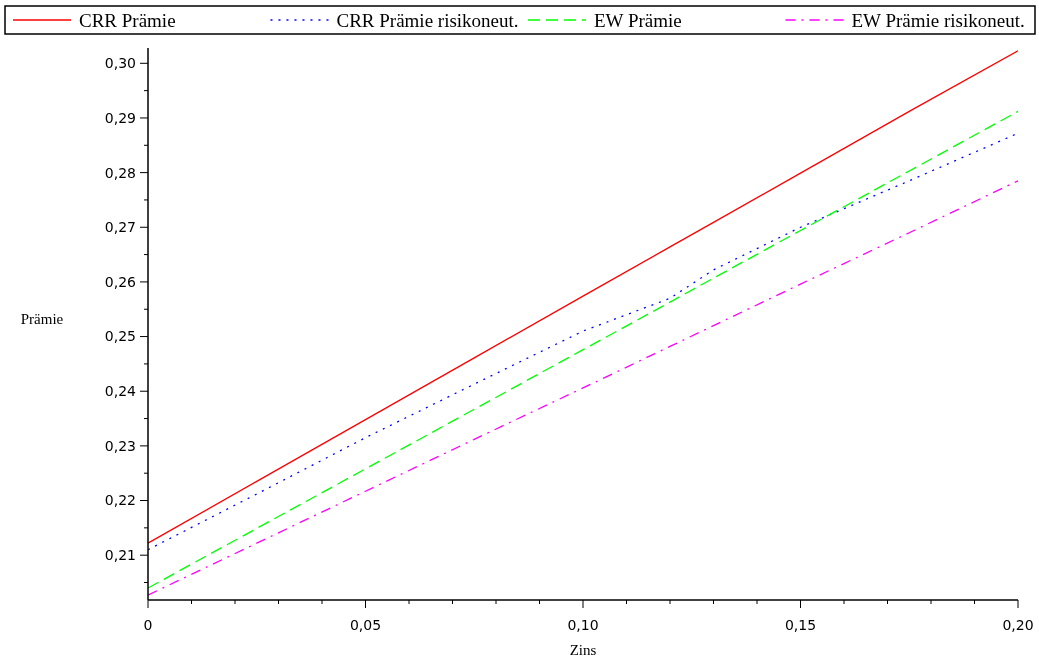 This screenshot has height=660, width=1039. I want to click on y-tick-label: 0,25, so click(120, 336).